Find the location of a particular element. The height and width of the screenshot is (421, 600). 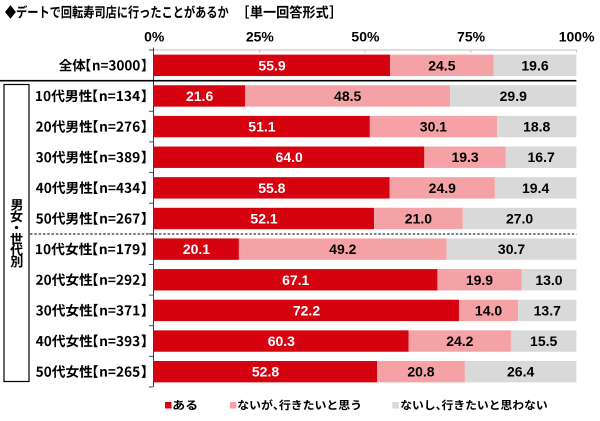

svg-text: 21.0 is located at coordinates (418, 219).